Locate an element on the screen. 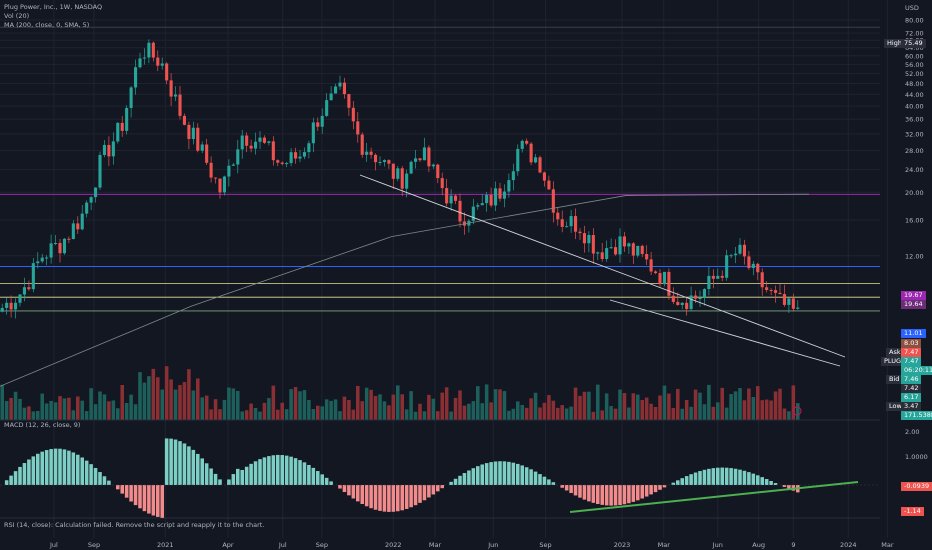 This screenshot has width=932, height=550. macd-indicator-label: MACD (12, 26, close, 9) is located at coordinates (42, 425).